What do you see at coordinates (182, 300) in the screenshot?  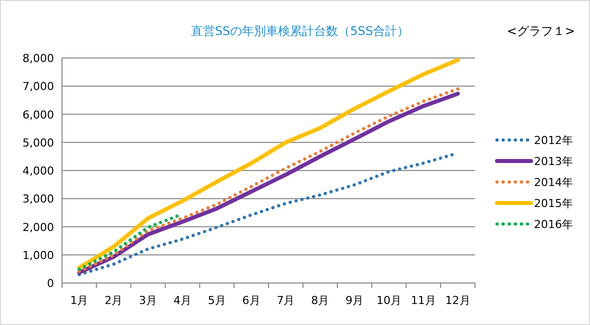 I see `x-tick-label: 4月` at bounding box center [182, 300].